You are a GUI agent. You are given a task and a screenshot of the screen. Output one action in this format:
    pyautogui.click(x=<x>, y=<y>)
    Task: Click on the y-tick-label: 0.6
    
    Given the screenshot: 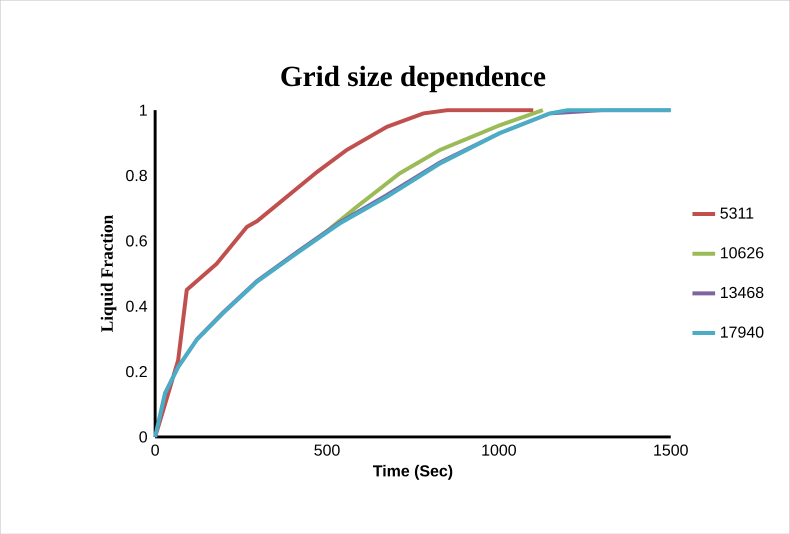 What is the action you would take?
    pyautogui.click(x=136, y=240)
    